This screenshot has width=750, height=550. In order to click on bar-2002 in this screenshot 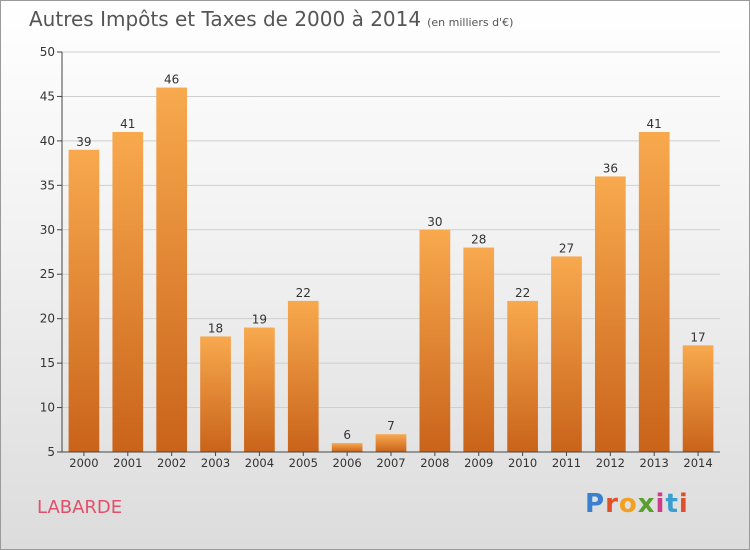, I will do `click(172, 270)`.